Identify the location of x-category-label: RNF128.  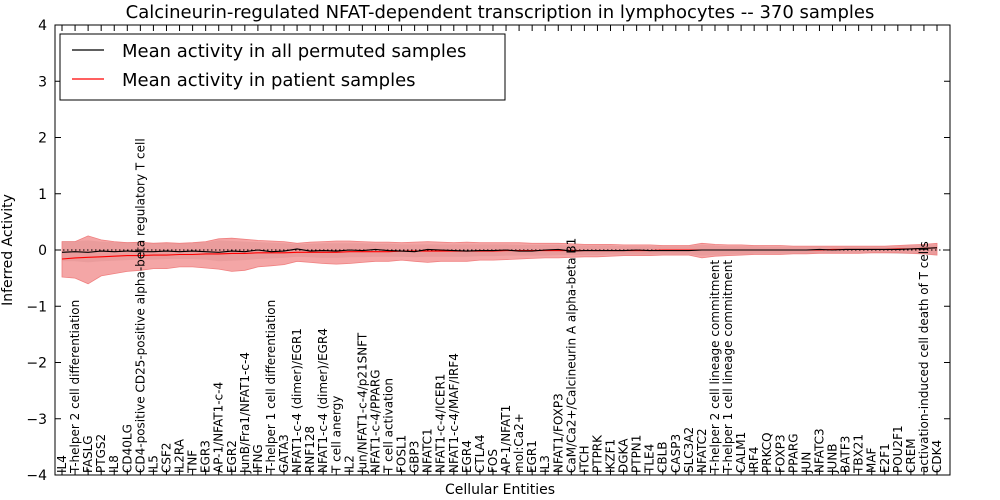
(310, 449).